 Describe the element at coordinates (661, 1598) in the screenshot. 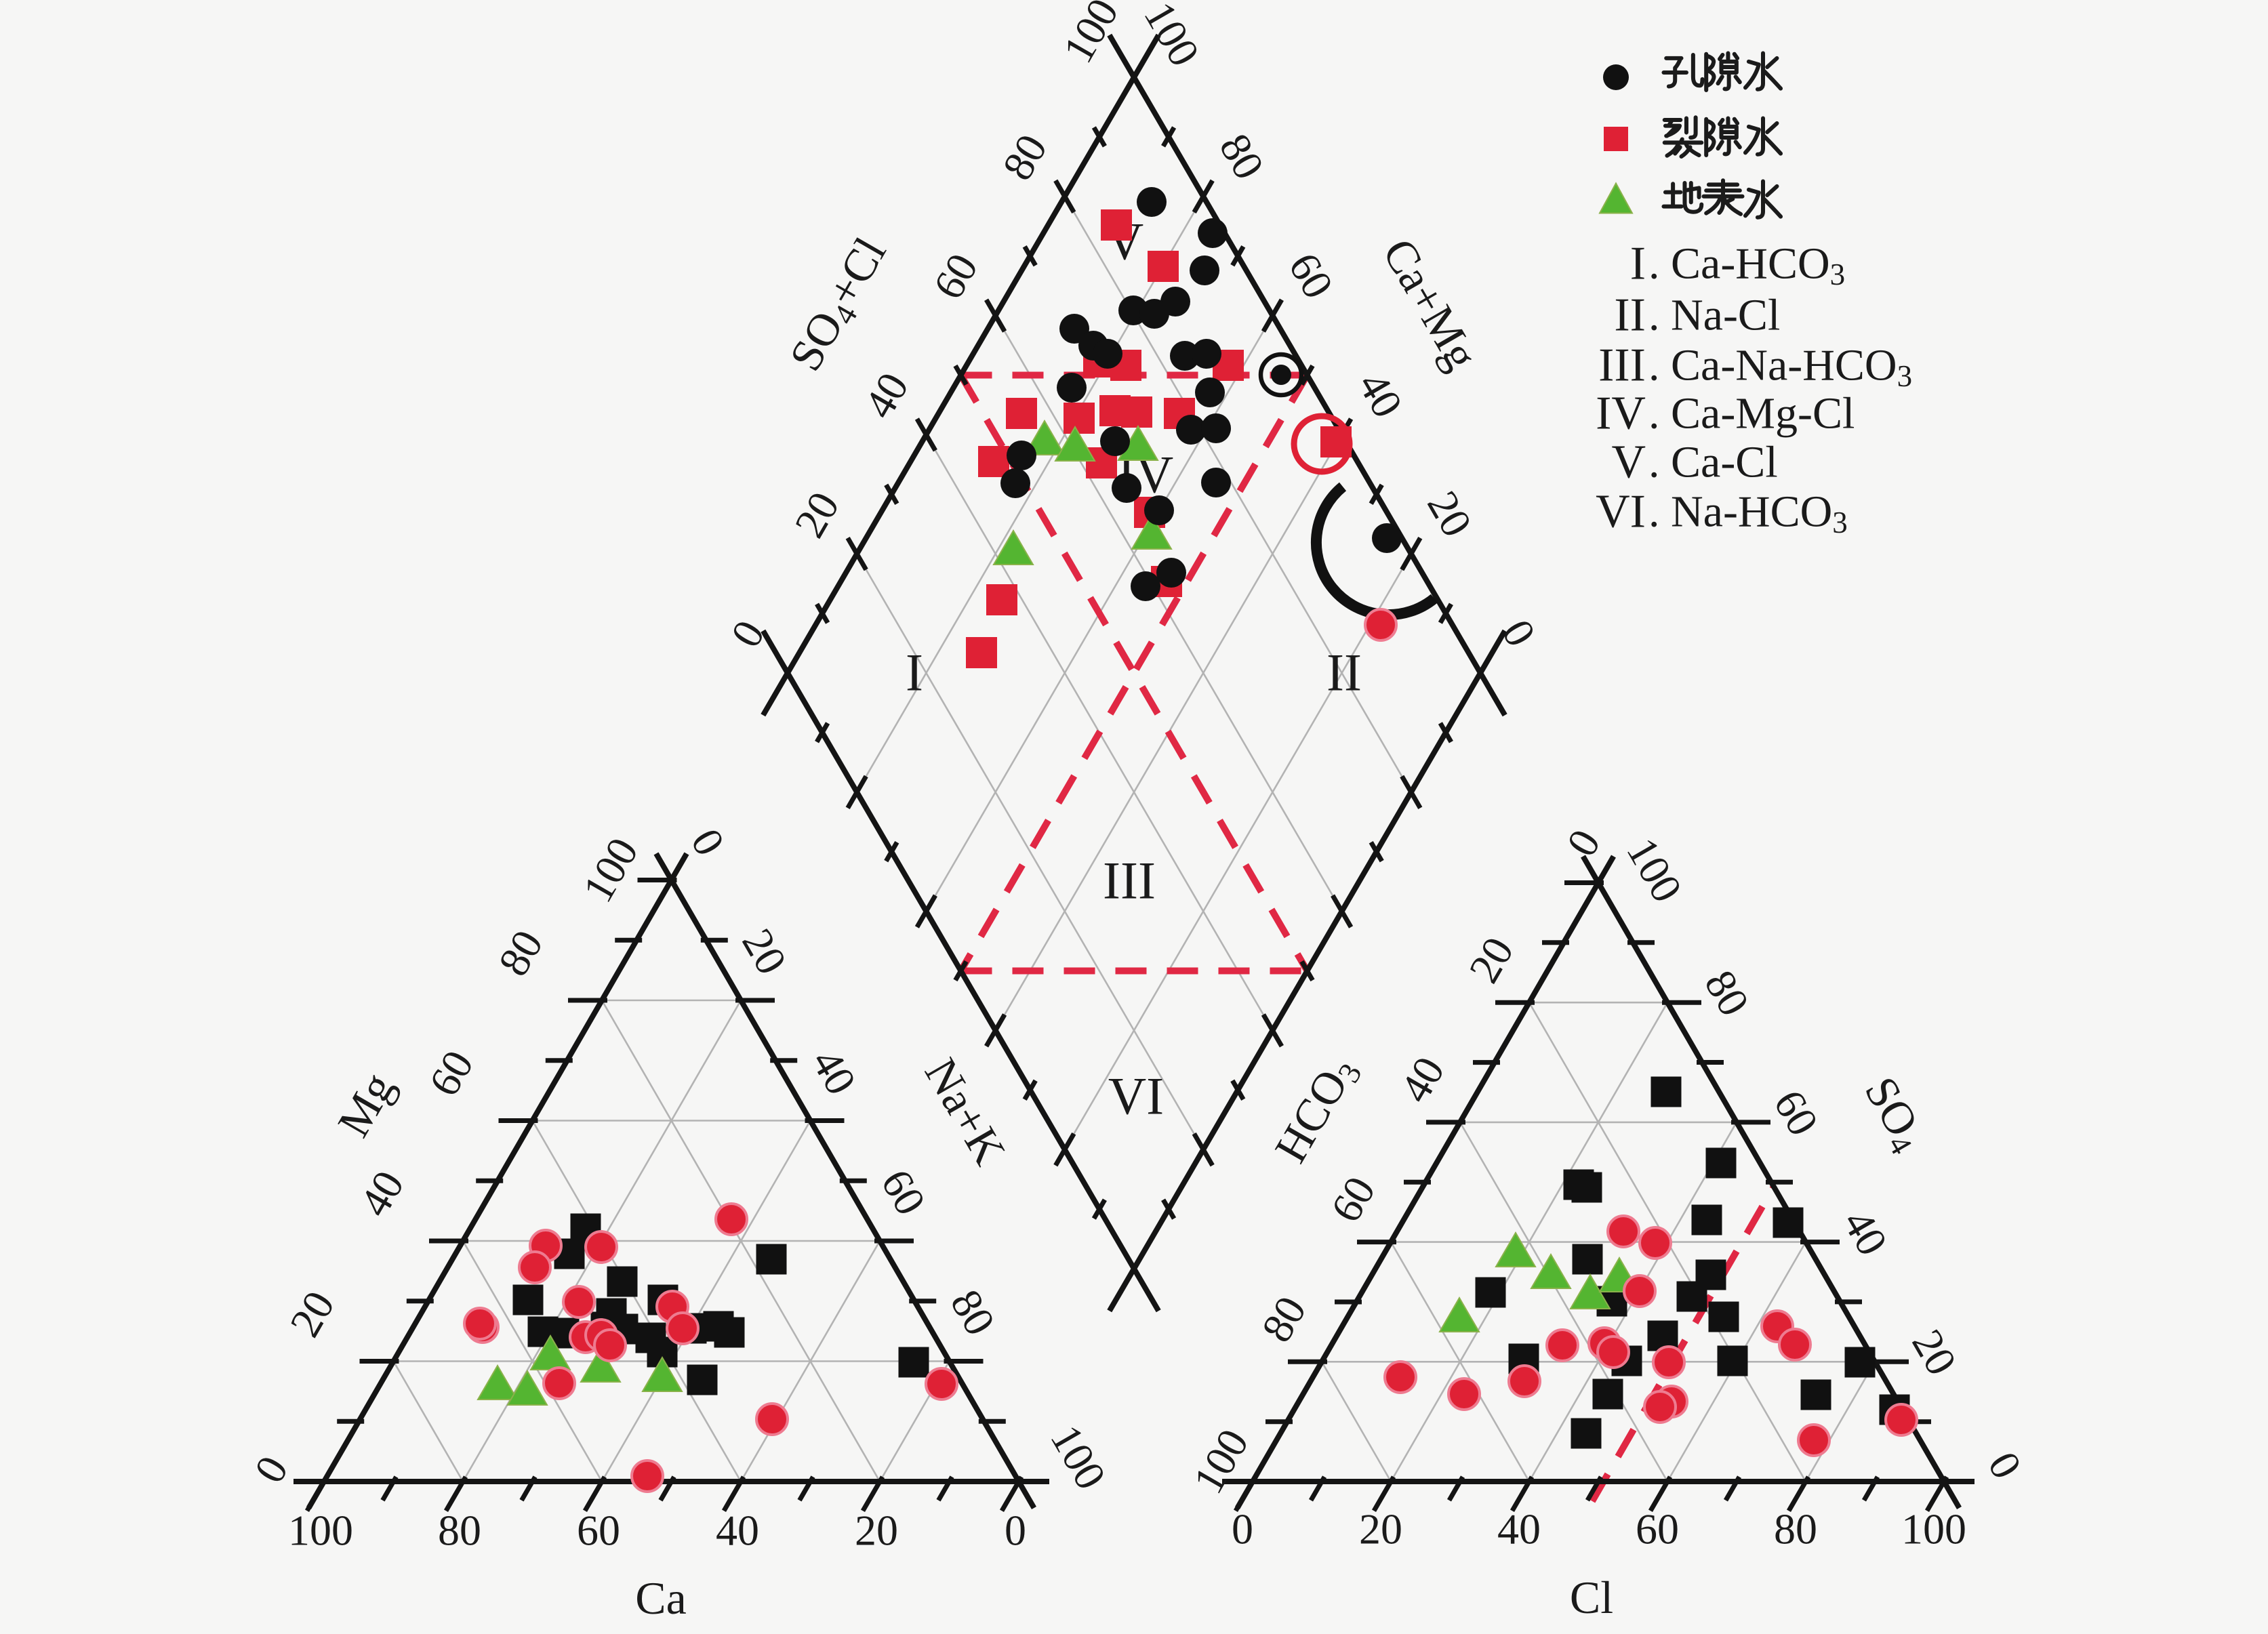

I see `svg-text: Ca` at that location.